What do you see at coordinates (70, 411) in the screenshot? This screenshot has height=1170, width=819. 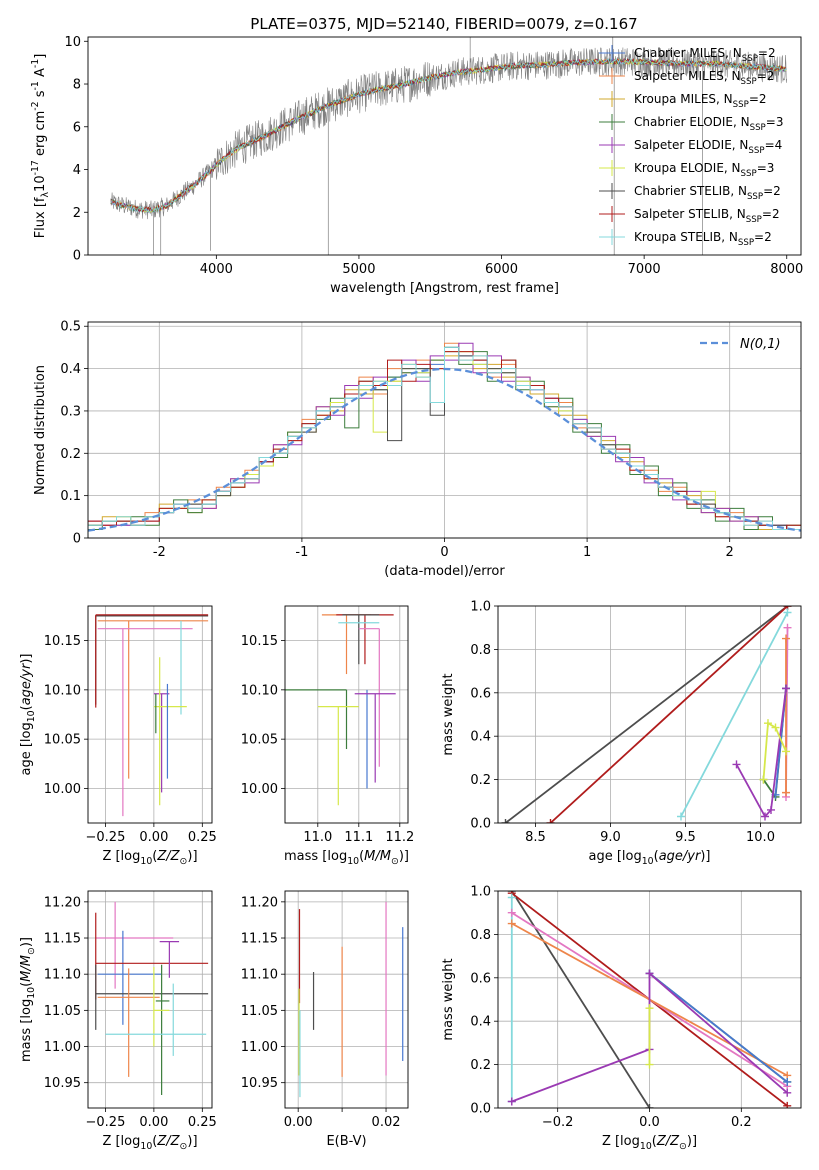 I see `y-tick-label: 0.3` at bounding box center [70, 411].